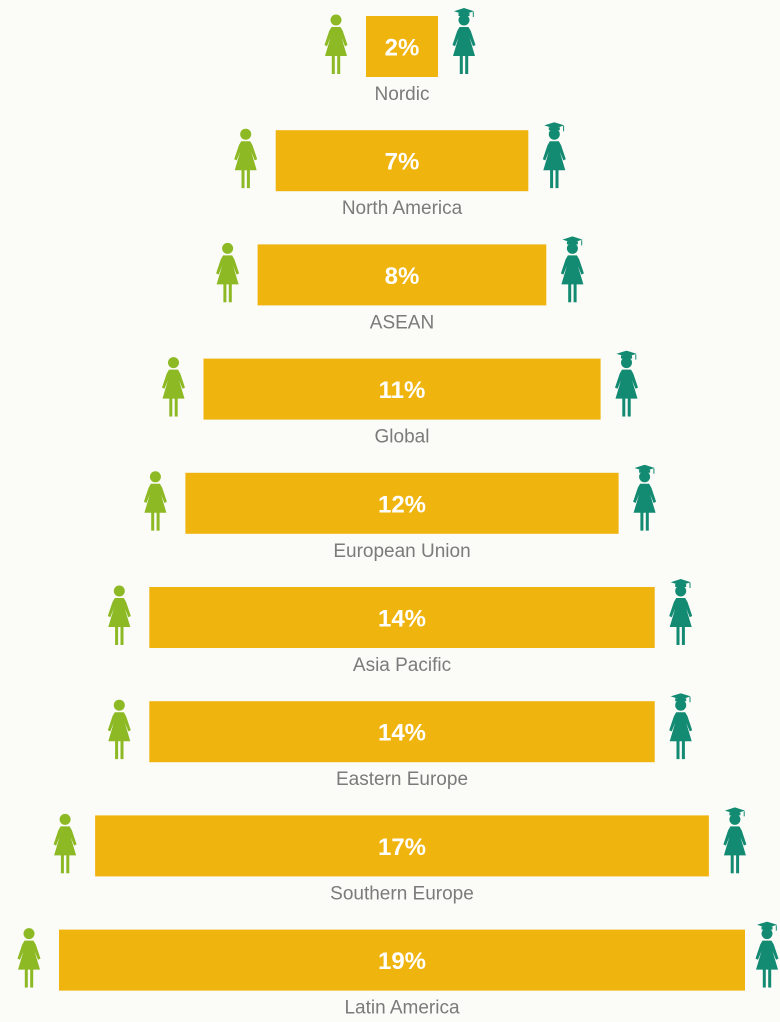 The height and width of the screenshot is (1022, 780). I want to click on bar-row: 17% Southern Europe, so click(400, 855).